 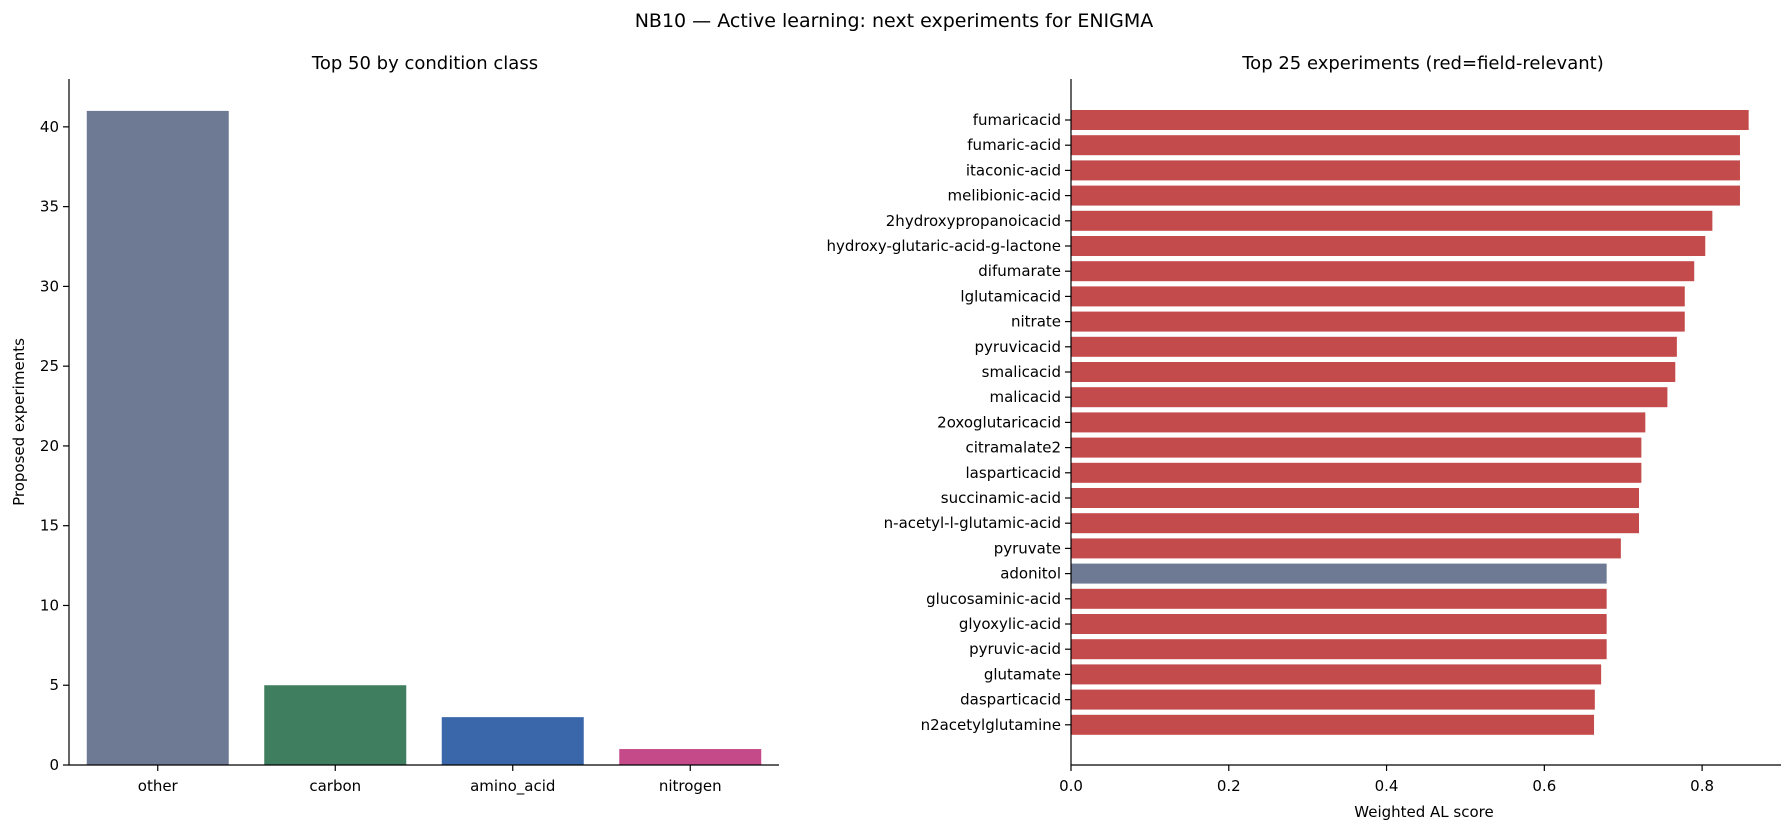 I want to click on experiment-label: lasparticacid, so click(x=1013, y=473).